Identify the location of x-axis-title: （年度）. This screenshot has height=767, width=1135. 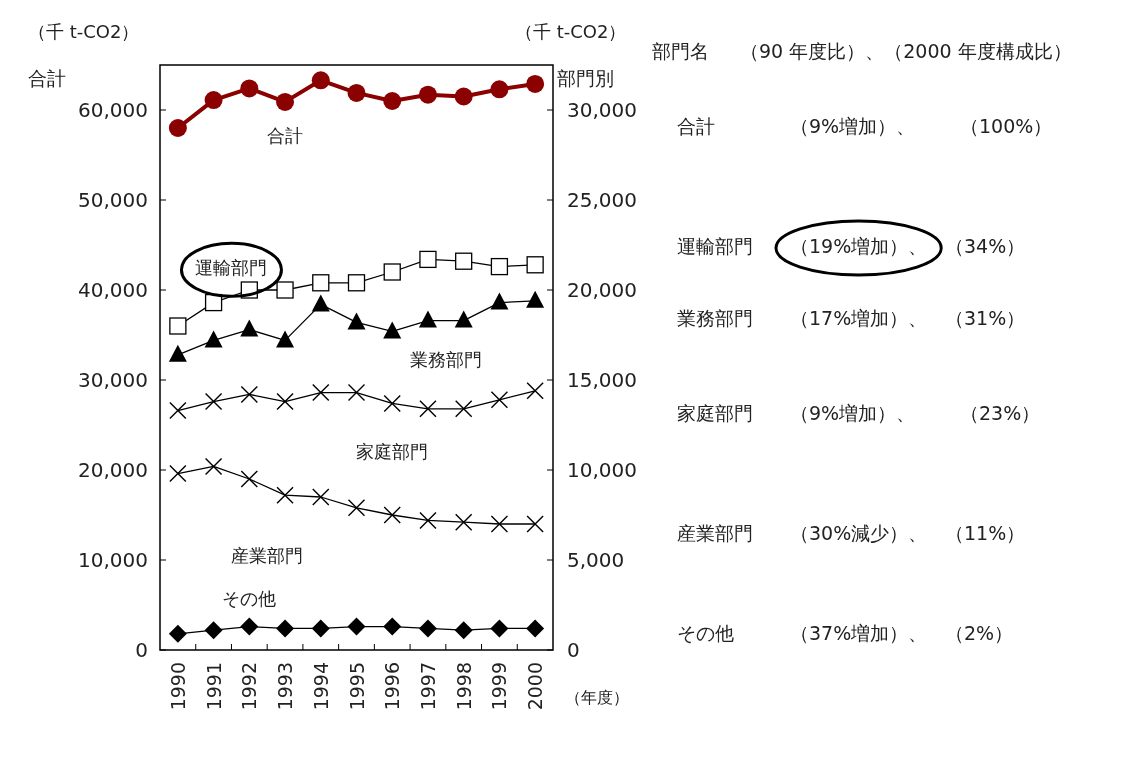
(597, 697).